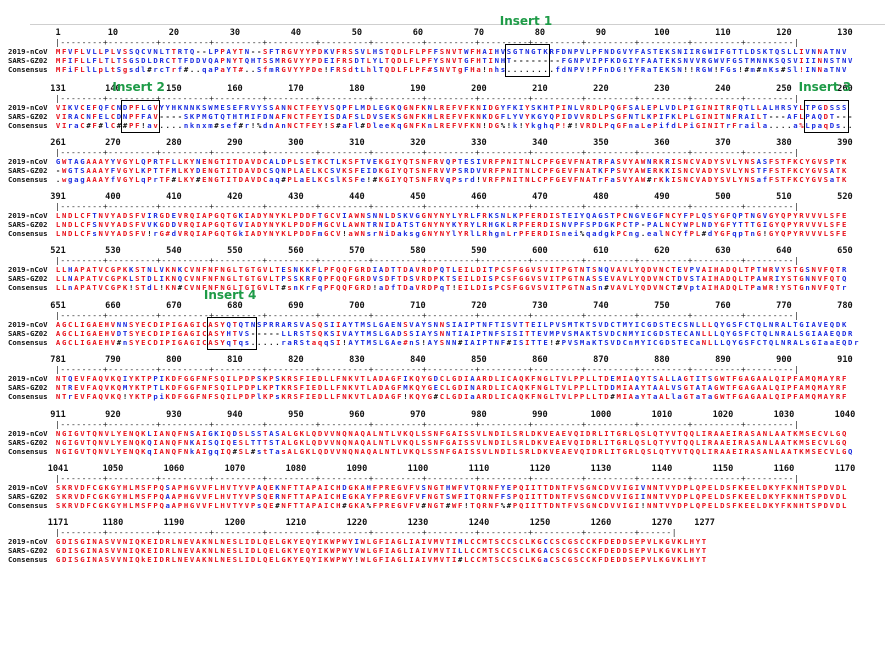 This screenshot has width=895, height=657. I want to click on ruler-tick-label: 610, so click(601, 251).